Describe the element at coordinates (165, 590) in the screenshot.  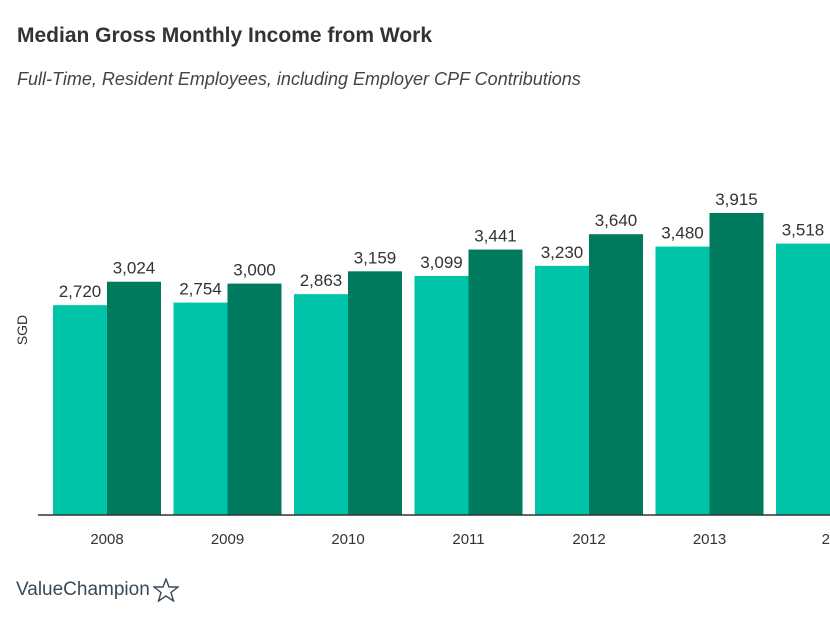
I see `star-outline-icon` at that location.